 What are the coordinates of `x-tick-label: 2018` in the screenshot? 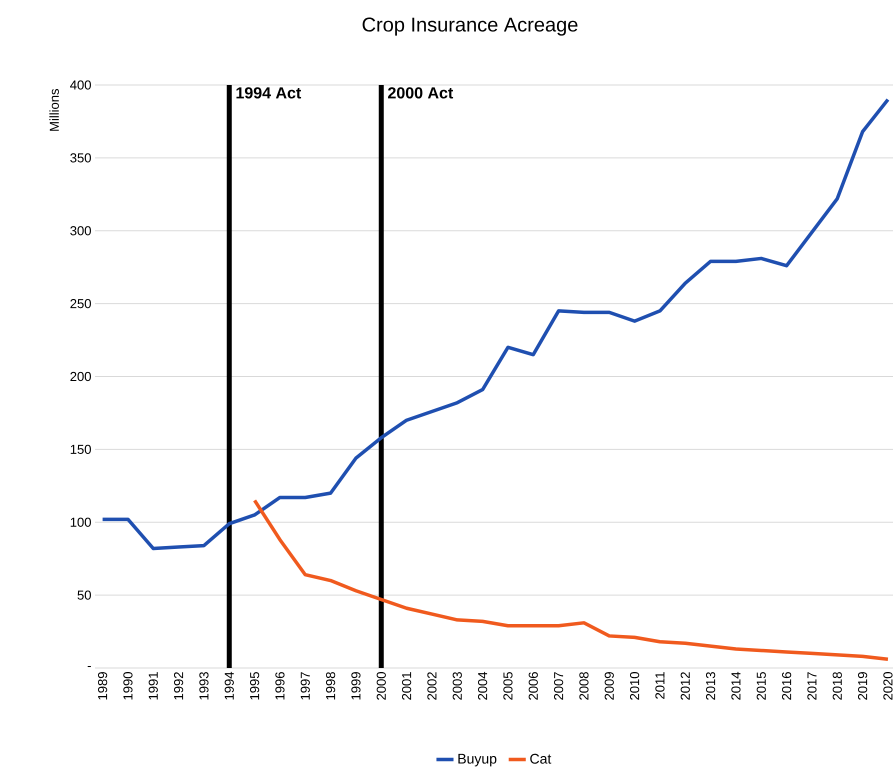 It's located at (837, 686).